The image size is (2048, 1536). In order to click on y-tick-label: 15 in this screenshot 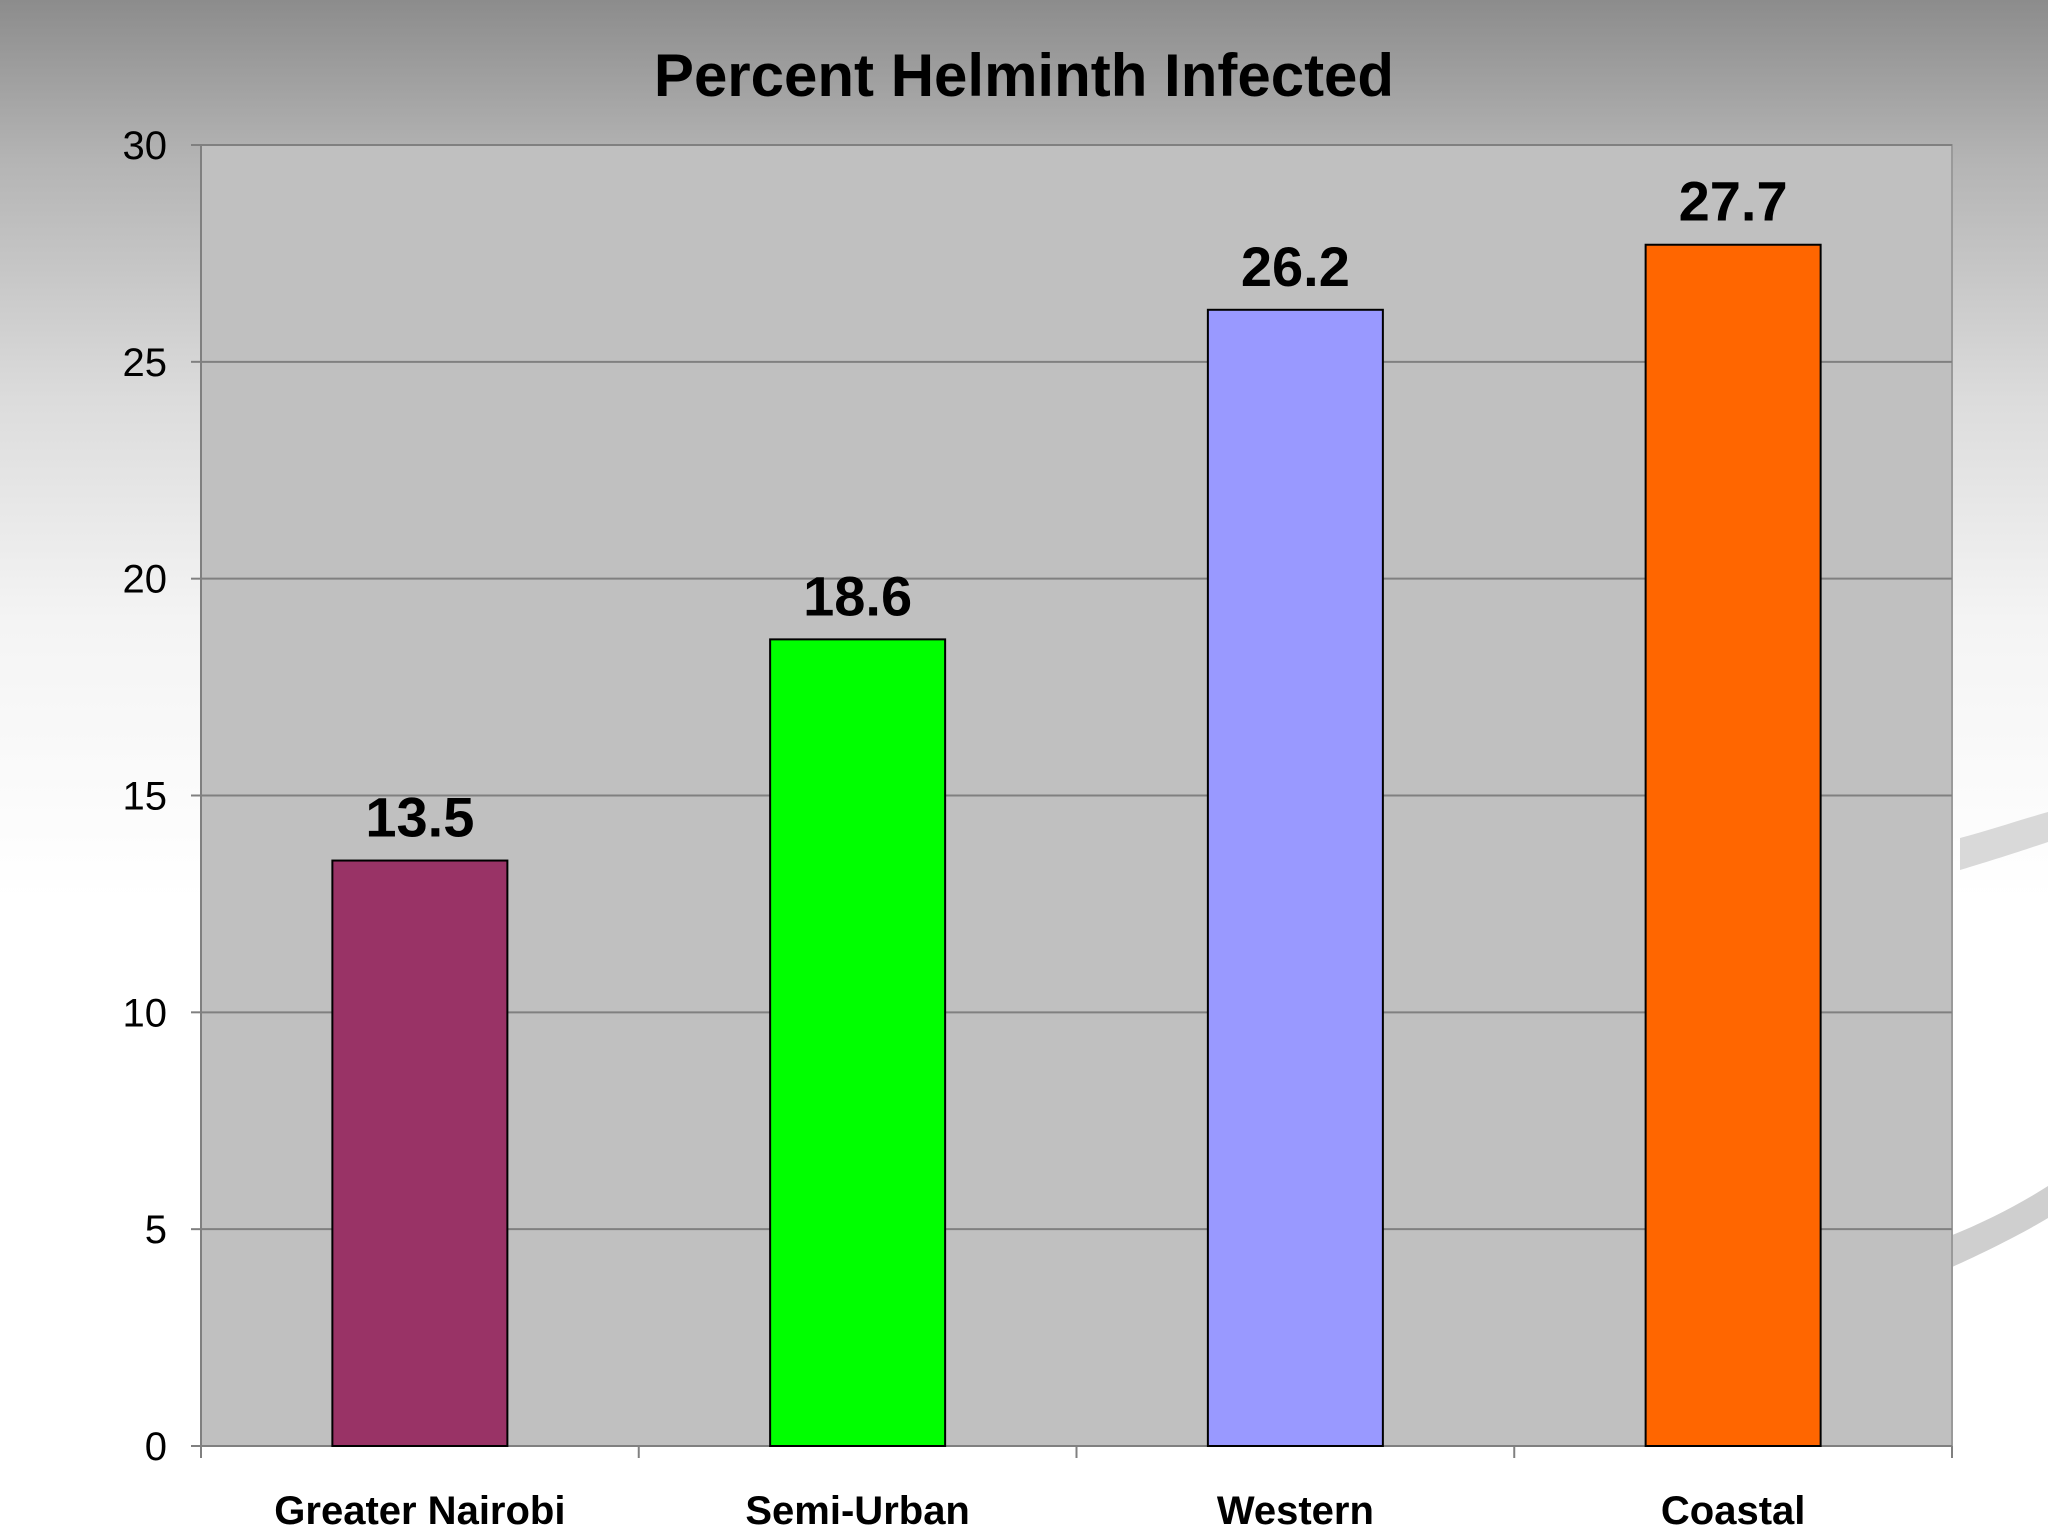, I will do `click(145, 797)`.